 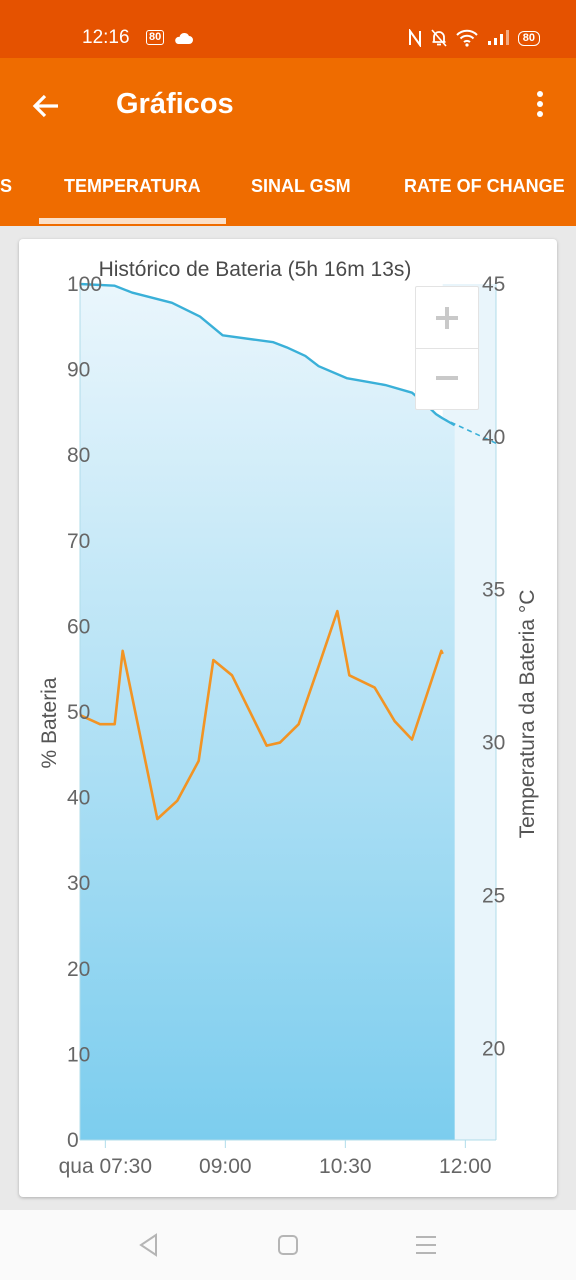 I want to click on series-temperature-line, so click(x=261, y=715).